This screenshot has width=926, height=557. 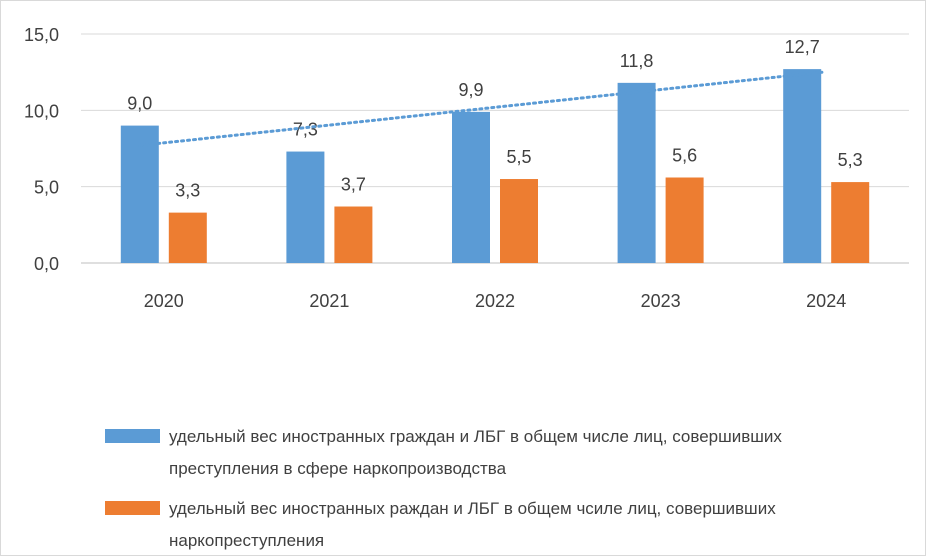 I want to click on legend-line: наркопреступления, so click(x=247, y=540).